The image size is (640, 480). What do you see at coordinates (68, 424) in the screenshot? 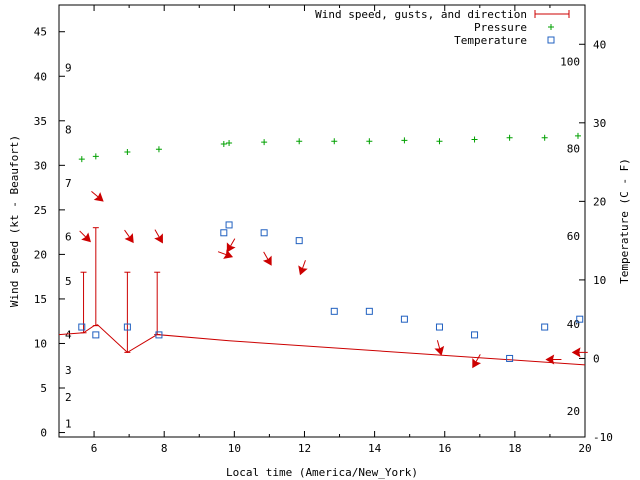
I see `beaufort-label: 1` at bounding box center [68, 424].